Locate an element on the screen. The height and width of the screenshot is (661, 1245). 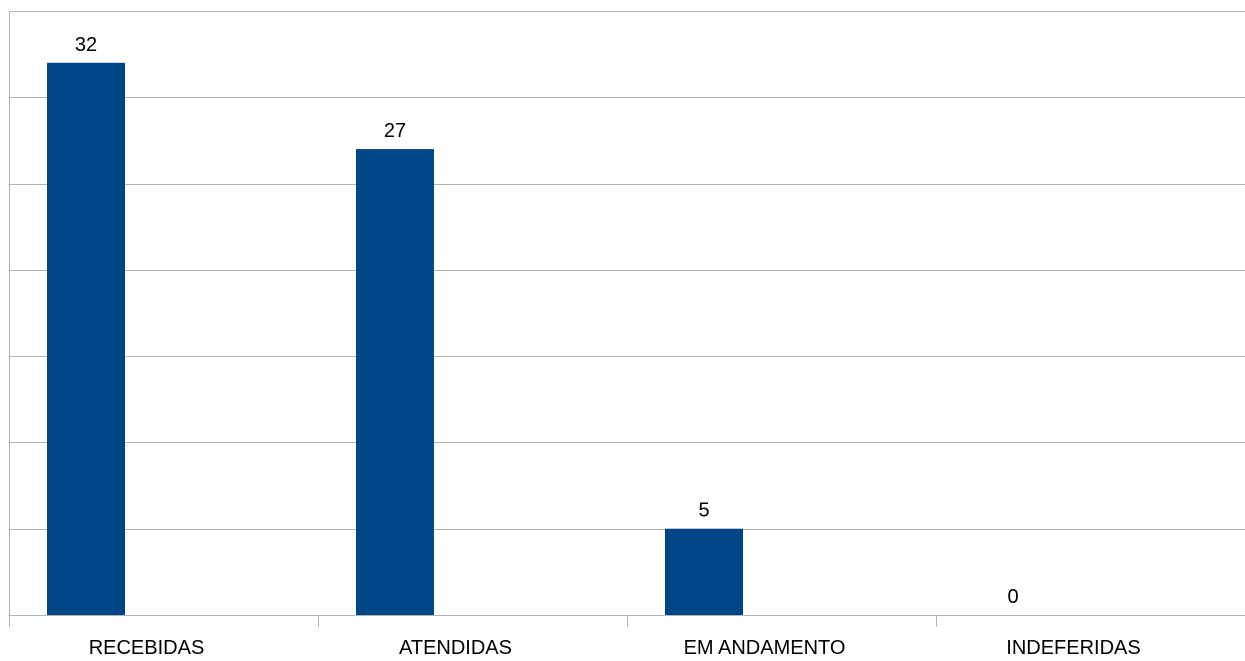
category-label-recebidas: RECEBIDAS is located at coordinates (147, 648).